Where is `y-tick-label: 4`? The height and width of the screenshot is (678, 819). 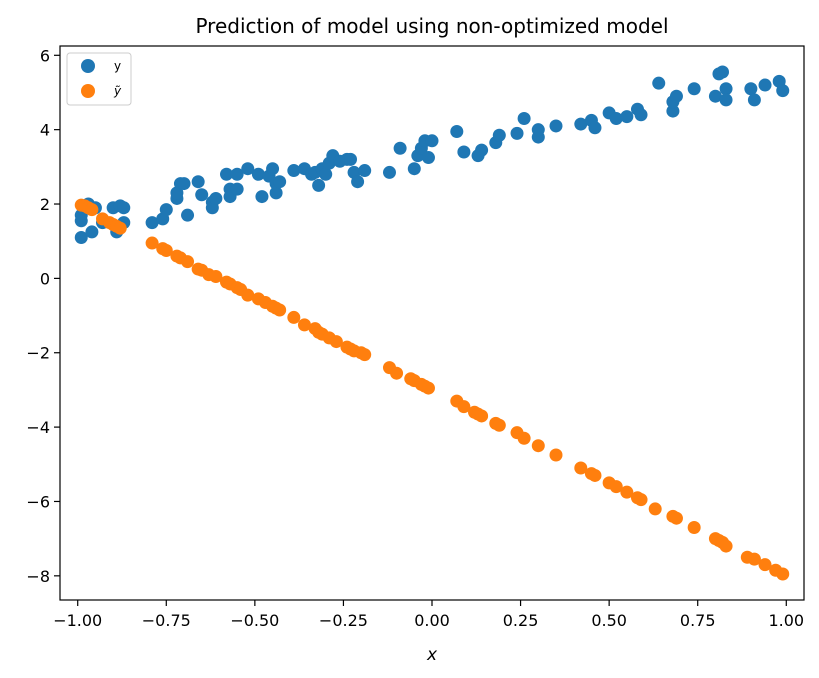 y-tick-label: 4 is located at coordinates (45, 130).